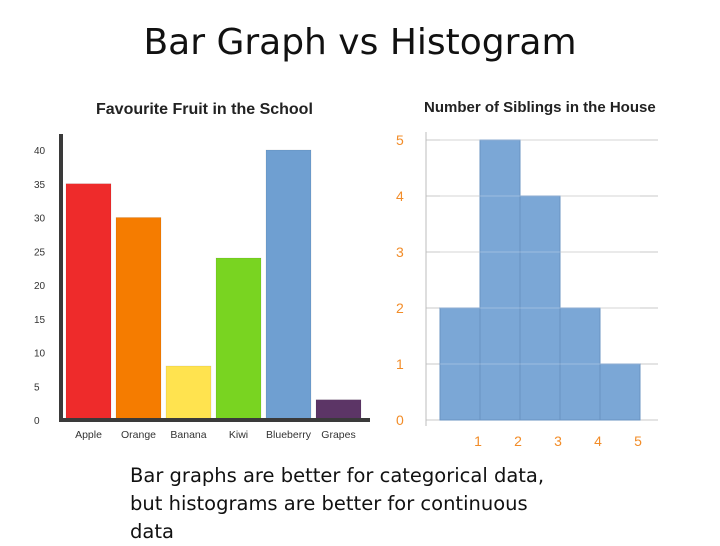 The width and height of the screenshot is (720, 546). Describe the element at coordinates (338, 435) in the screenshot. I see `bar-chart-x-tick-label: Grapes` at that location.